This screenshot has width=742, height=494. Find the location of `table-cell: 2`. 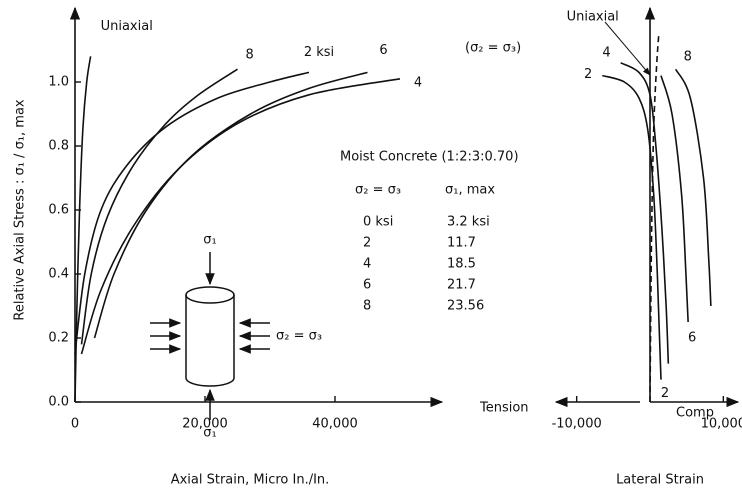

table-cell: 2 is located at coordinates (367, 243).